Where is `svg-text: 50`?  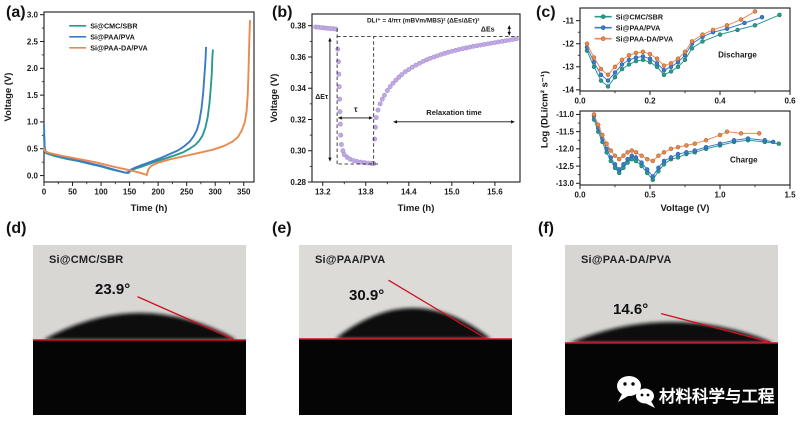 svg-text: 50 is located at coordinates (72, 192).